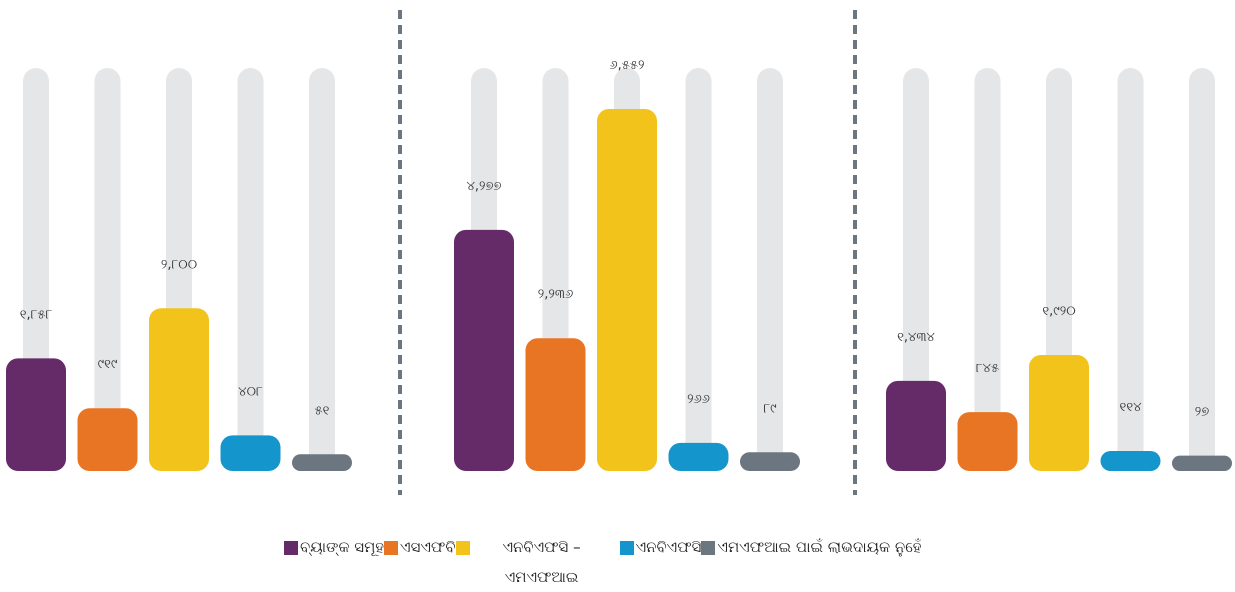 The image size is (1235, 592). Describe the element at coordinates (541, 562) in the screenshot. I see `legend-label: ଏନବିଏଫସି – ଏମଏଫଆଇ` at that location.